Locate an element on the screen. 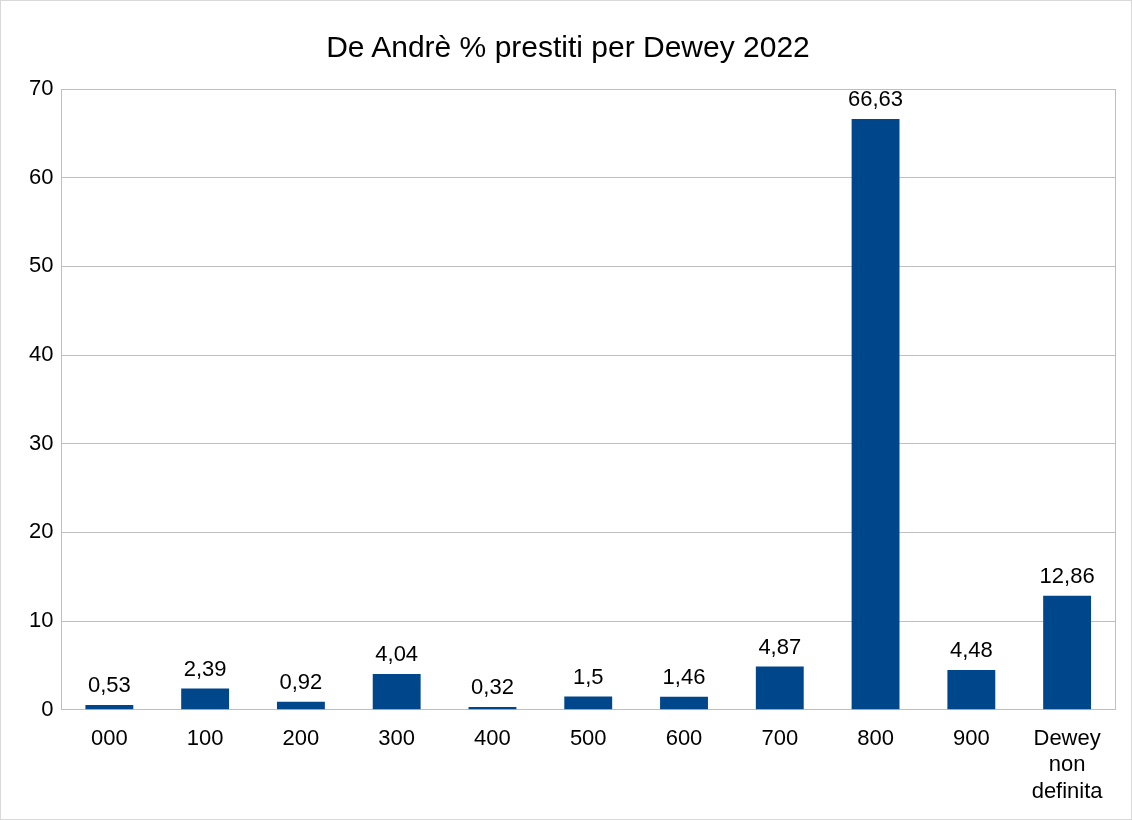 This screenshot has height=820, width=1132. data-label: 4,48 is located at coordinates (971, 650).